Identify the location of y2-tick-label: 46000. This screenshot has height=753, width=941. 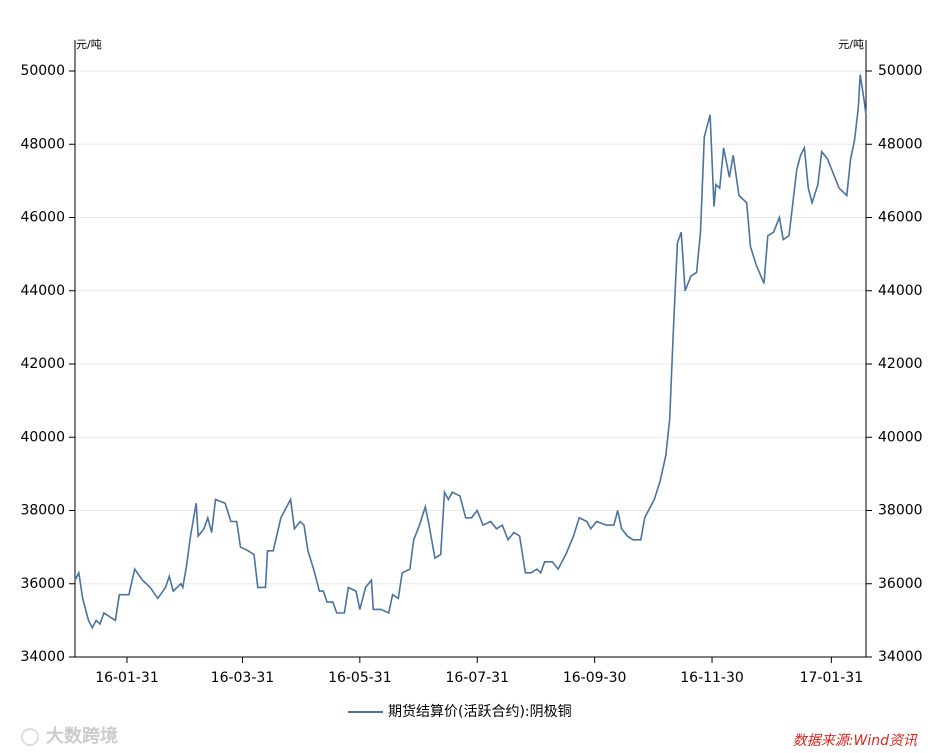
(900, 218).